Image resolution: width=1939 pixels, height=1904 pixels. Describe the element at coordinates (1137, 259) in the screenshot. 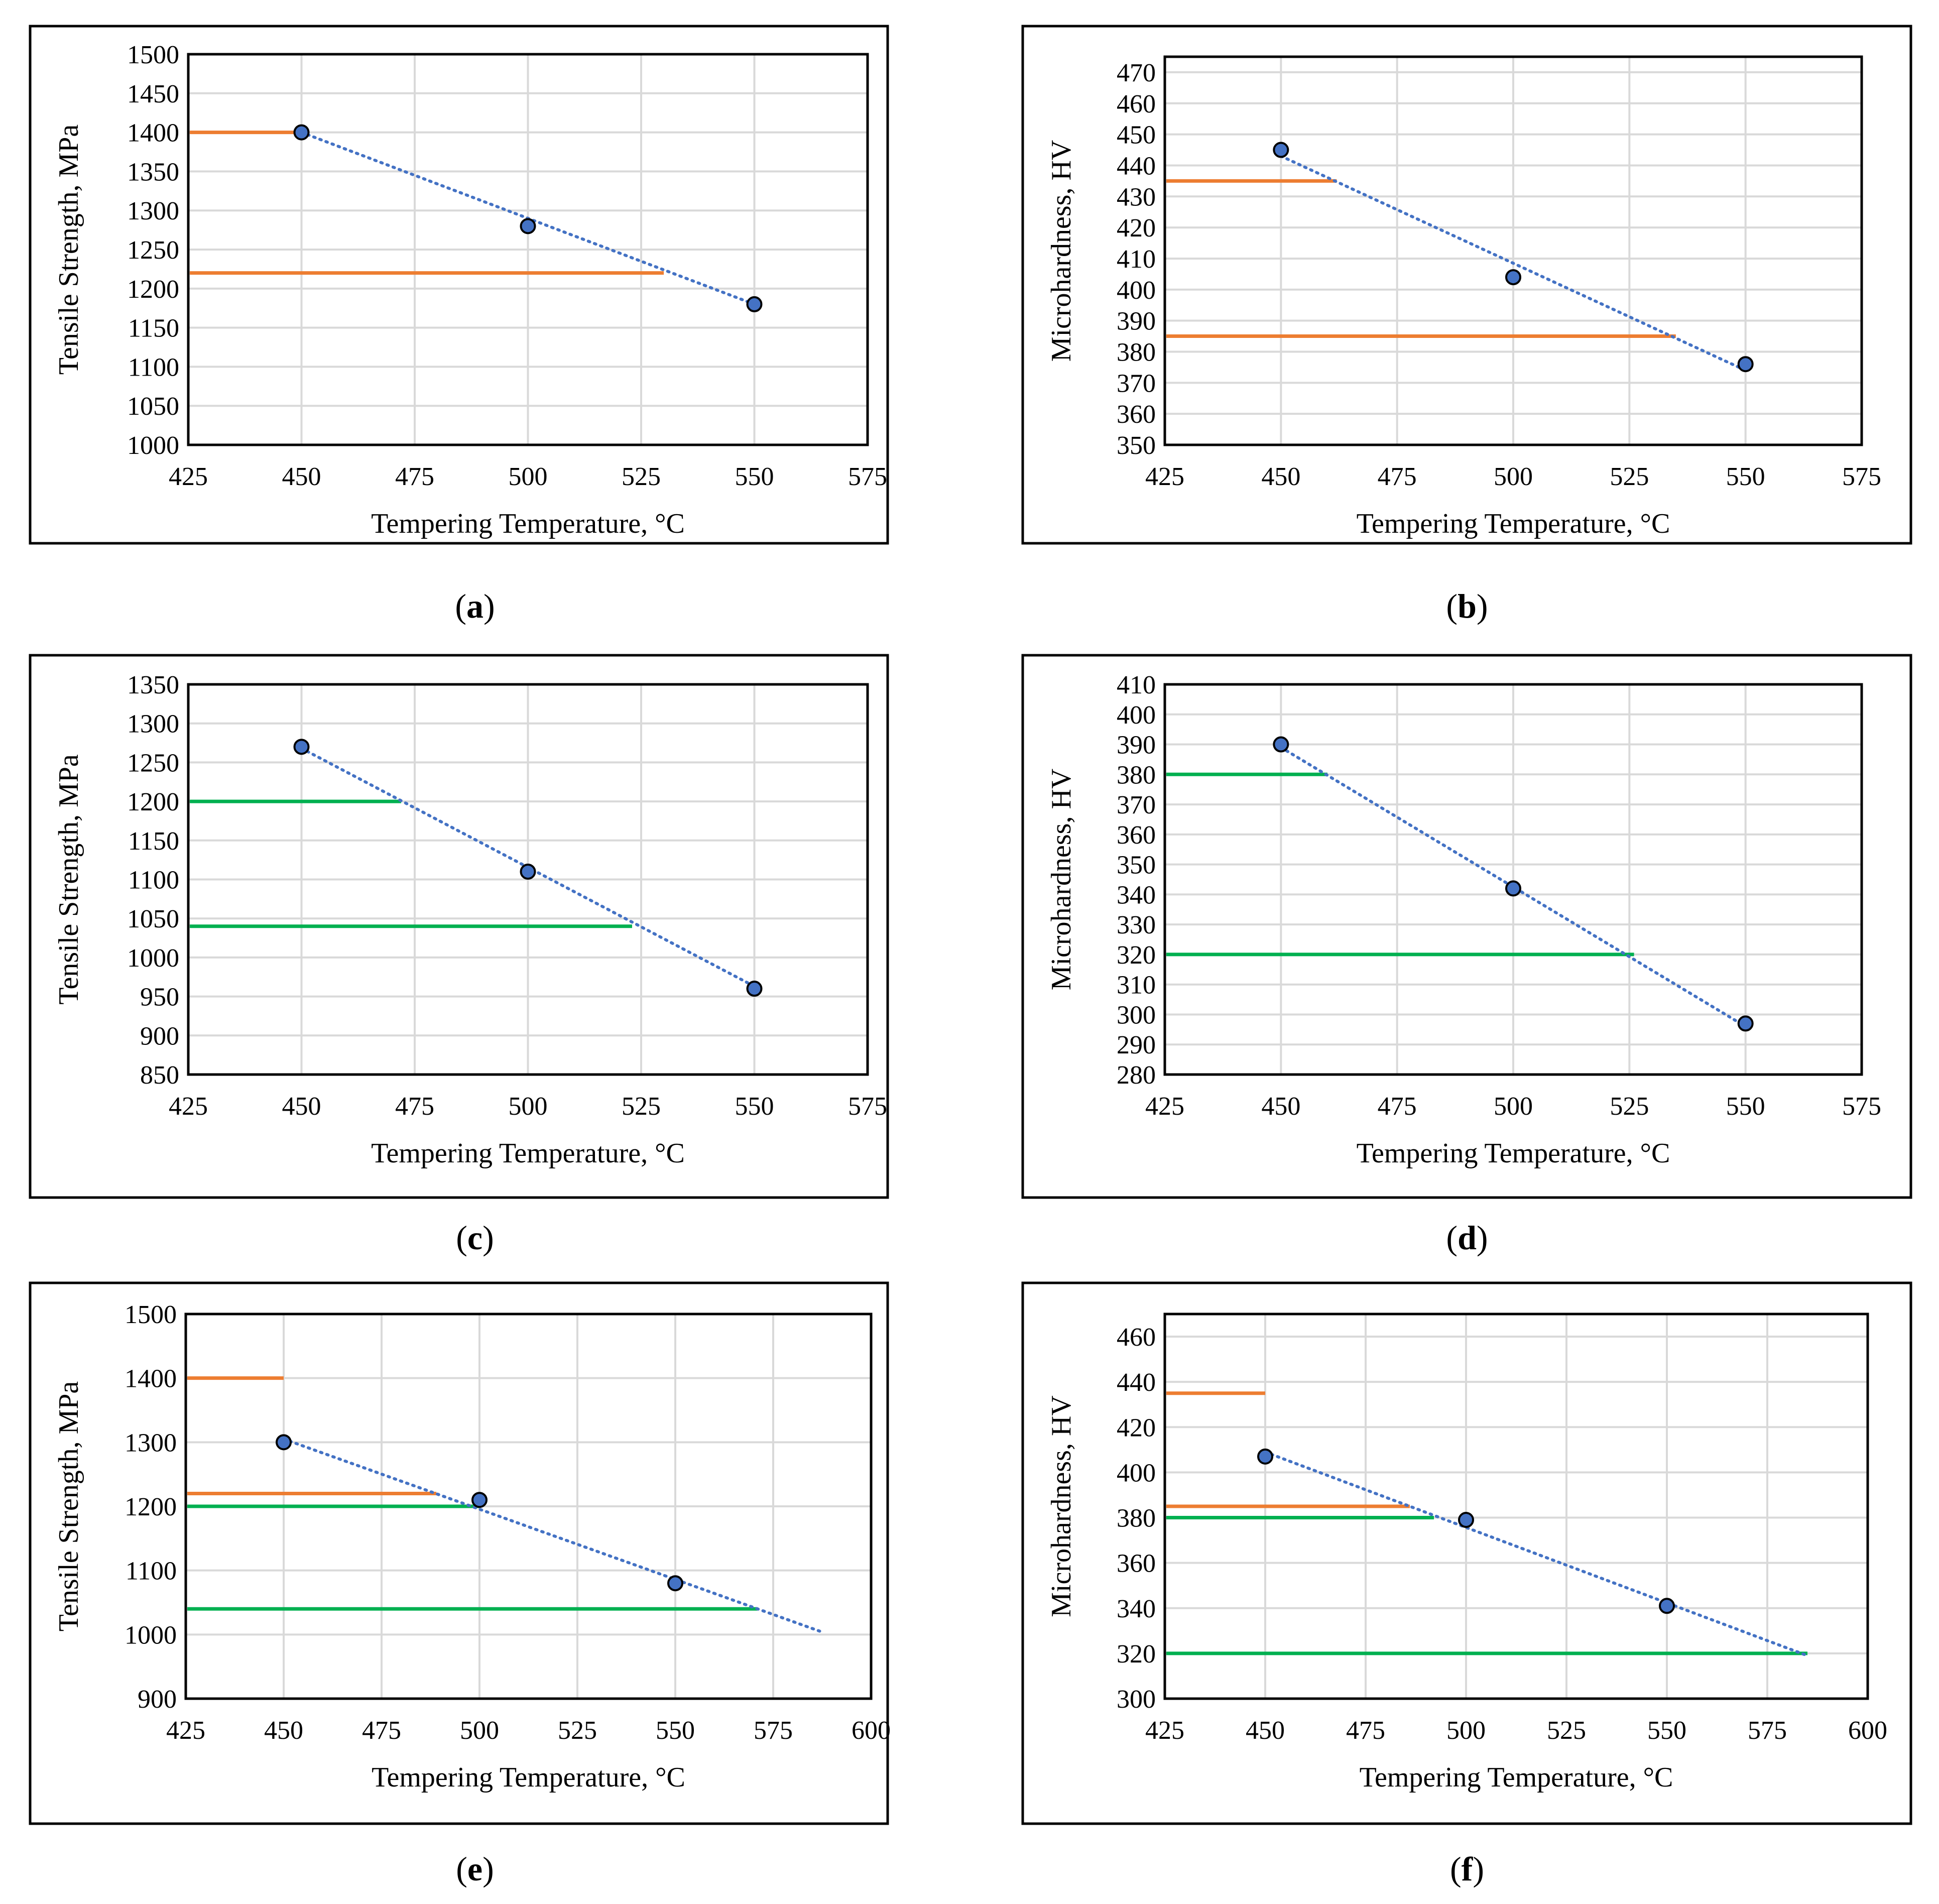

I see `y-tick-label: 410` at that location.